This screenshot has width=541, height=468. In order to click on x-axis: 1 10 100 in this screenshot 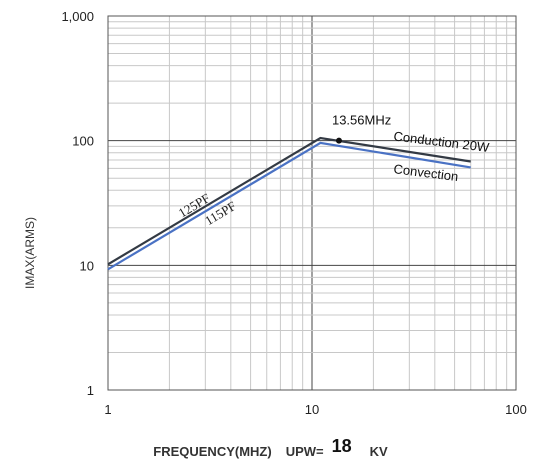, I will do `click(315, 409)`.